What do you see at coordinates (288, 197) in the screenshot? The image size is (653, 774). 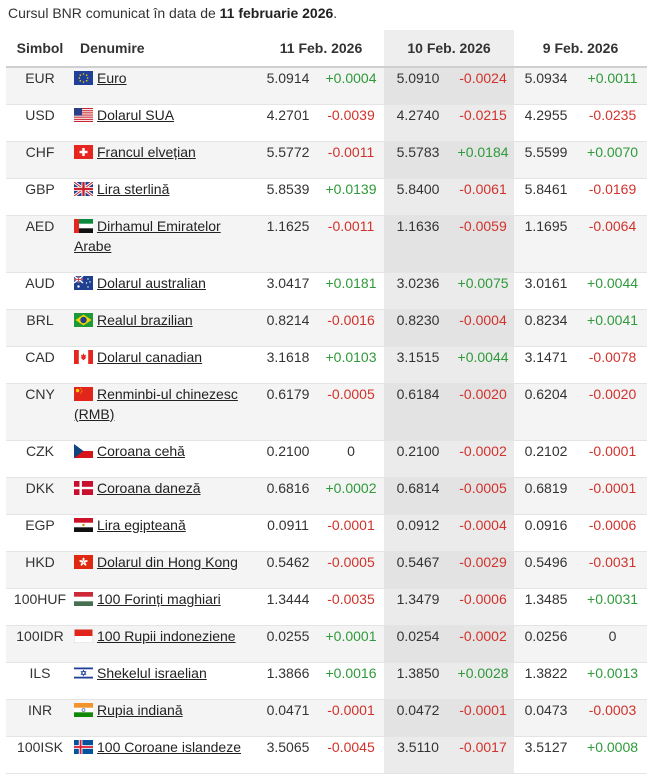 I see `rate-day1: 5.8539` at bounding box center [288, 197].